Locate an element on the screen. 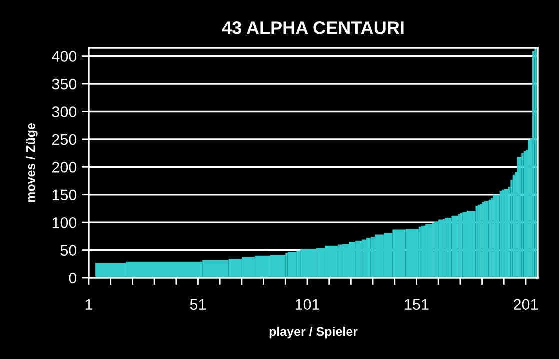 The height and width of the screenshot is (359, 559). y-tick-label: 50 is located at coordinates (68, 250).